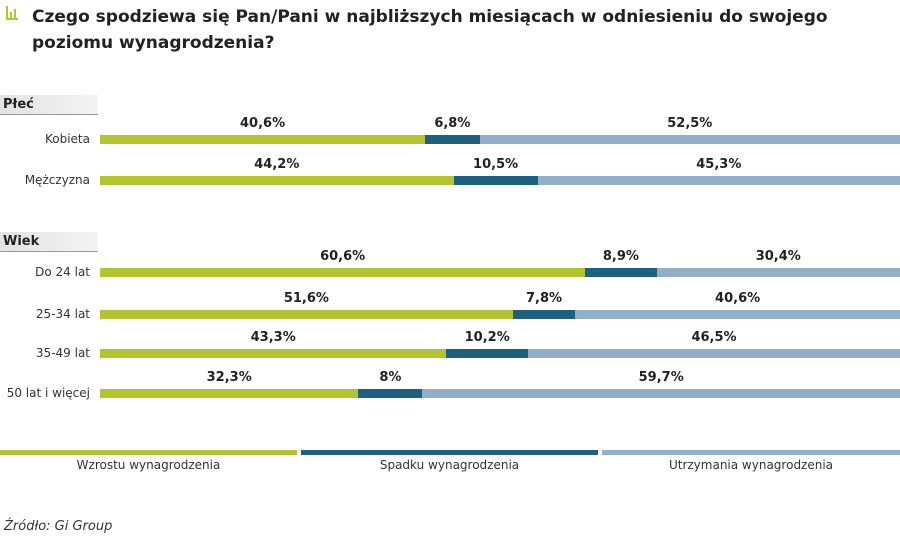 The height and width of the screenshot is (538, 900). Describe the element at coordinates (452, 123) in the screenshot. I see `data-label: 6,8%` at that location.